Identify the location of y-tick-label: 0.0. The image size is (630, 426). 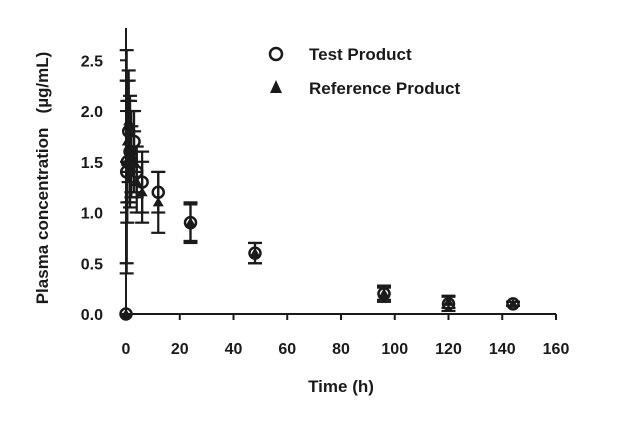
(92, 315).